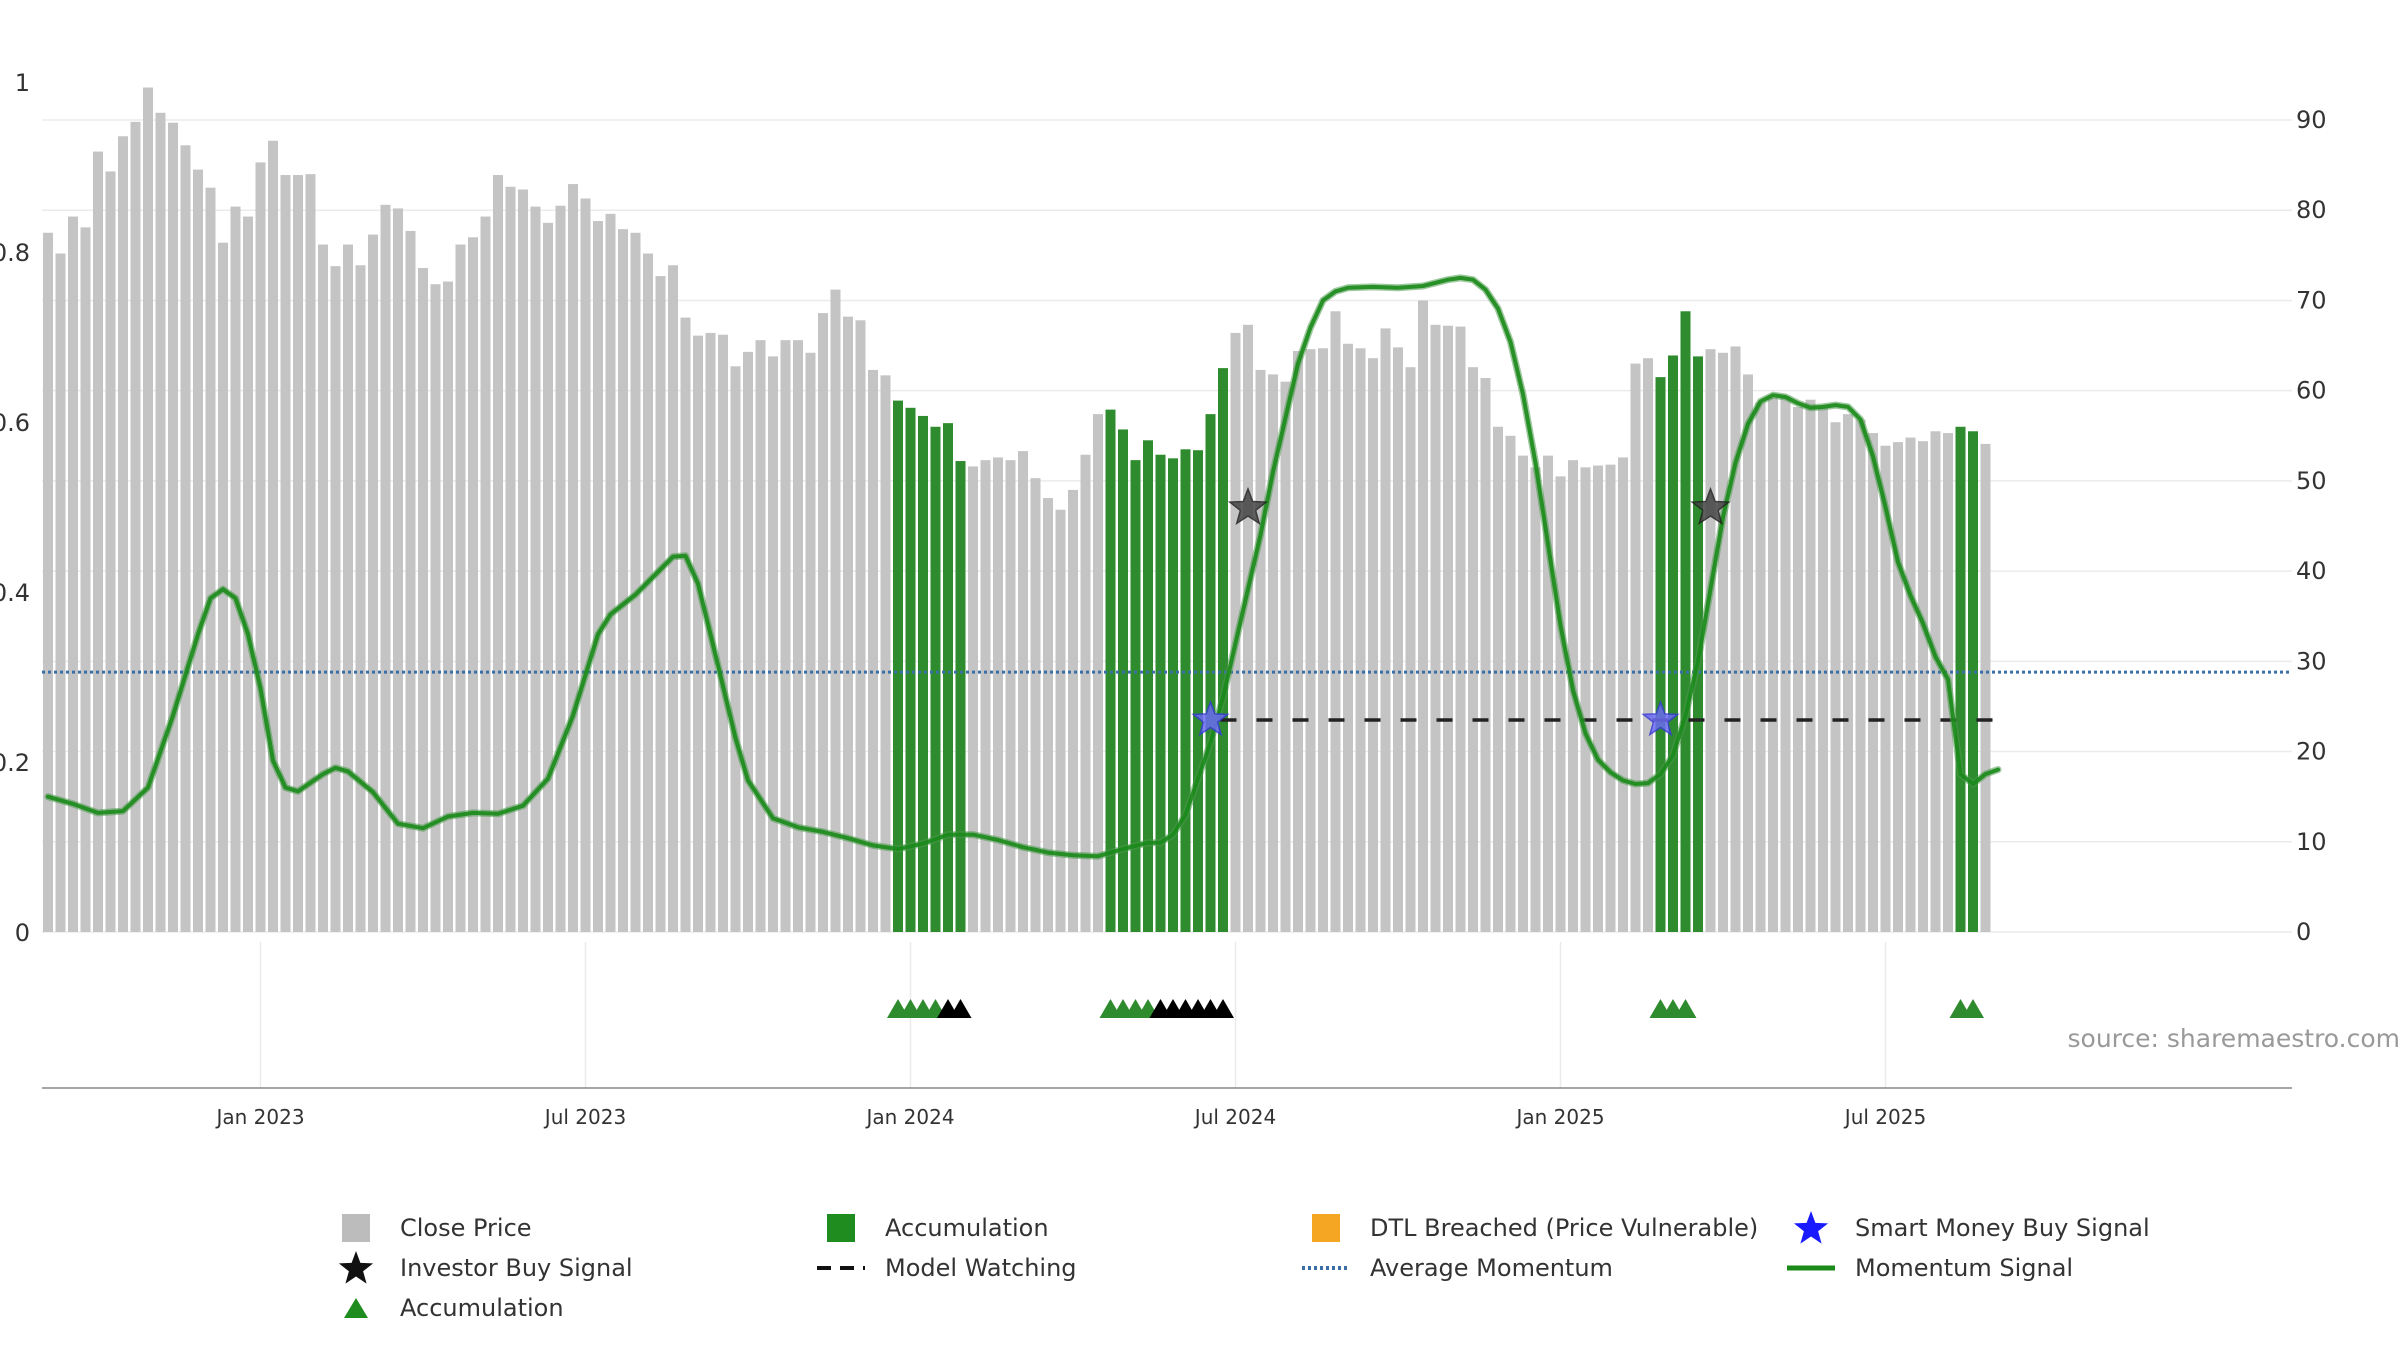 This screenshot has height=1355, width=2400. I want to click on right-axis-tick-label: 60, so click(2311, 391).